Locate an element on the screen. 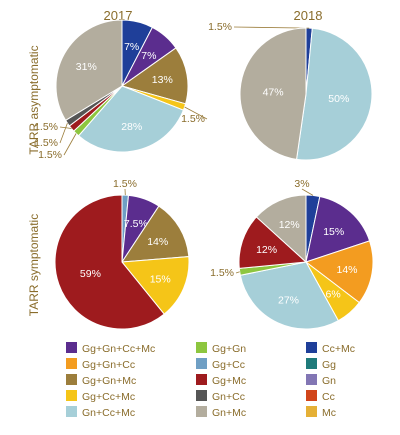 This screenshot has width=400, height=435. legend-item-Mc: Mc is located at coordinates (321, 412).